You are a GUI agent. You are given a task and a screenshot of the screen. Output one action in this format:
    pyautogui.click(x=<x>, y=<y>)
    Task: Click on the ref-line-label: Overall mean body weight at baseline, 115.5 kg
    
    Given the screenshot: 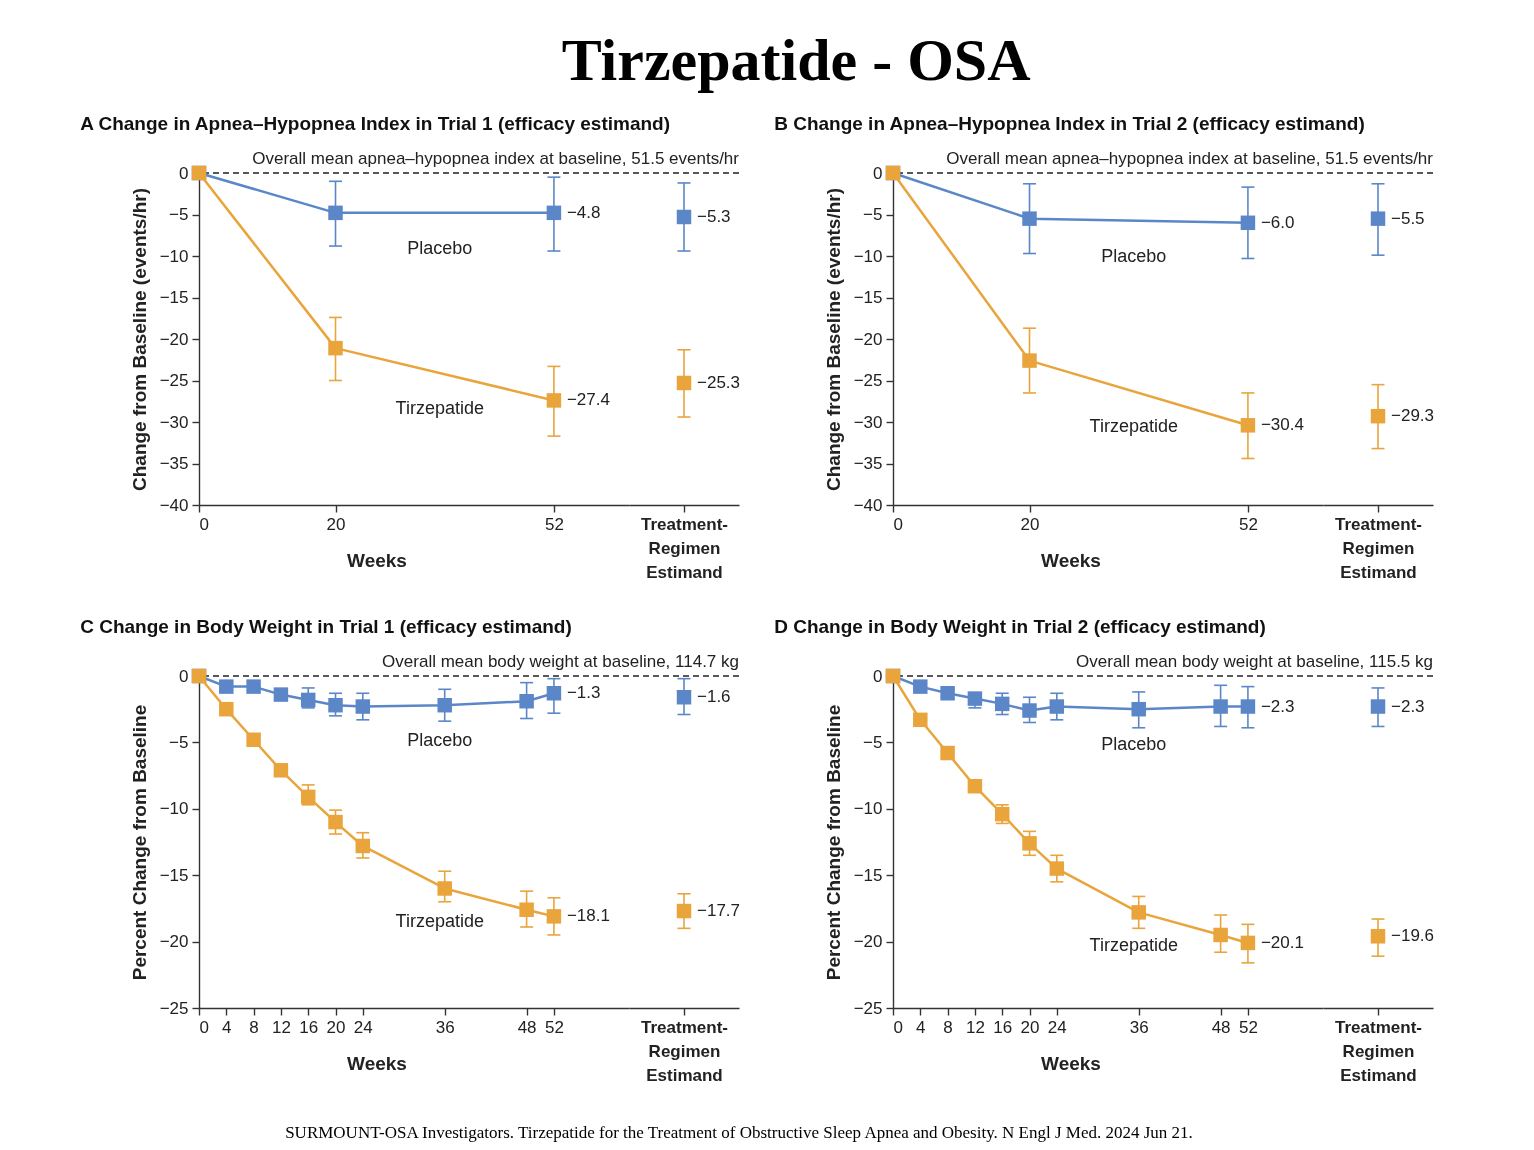 What is the action you would take?
    pyautogui.click(x=1254, y=661)
    